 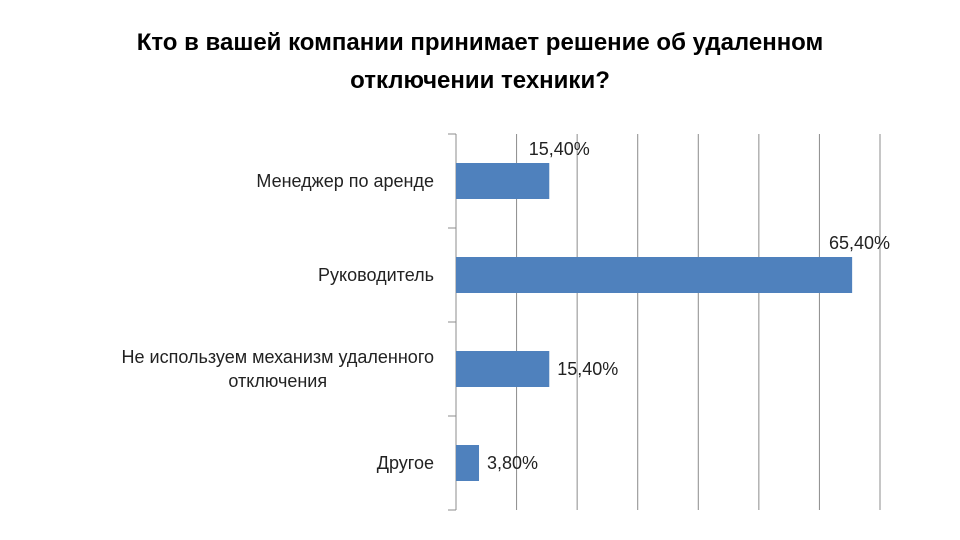 I want to click on category-label-line: Менеджер по аренде, so click(x=345, y=181).